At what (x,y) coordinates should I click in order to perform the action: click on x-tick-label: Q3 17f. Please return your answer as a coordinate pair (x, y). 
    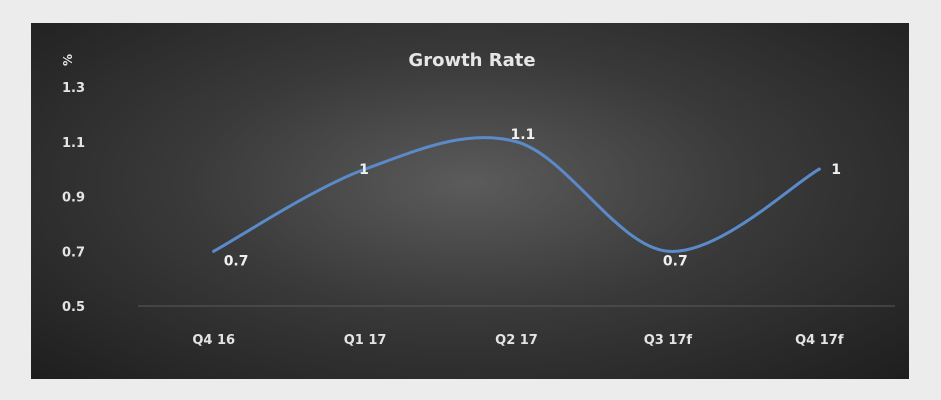
    Looking at the image, I should click on (668, 340).